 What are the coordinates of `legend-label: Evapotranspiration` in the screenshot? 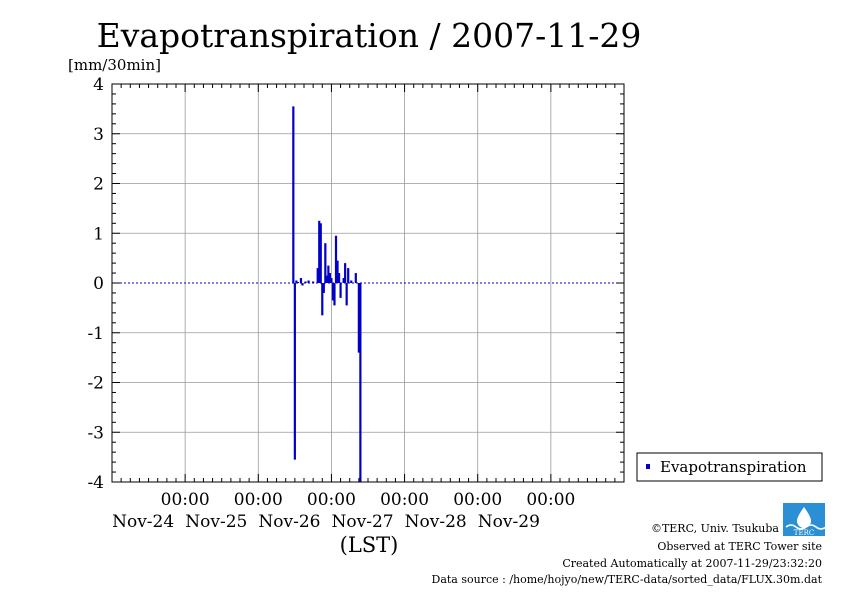 It's located at (733, 467).